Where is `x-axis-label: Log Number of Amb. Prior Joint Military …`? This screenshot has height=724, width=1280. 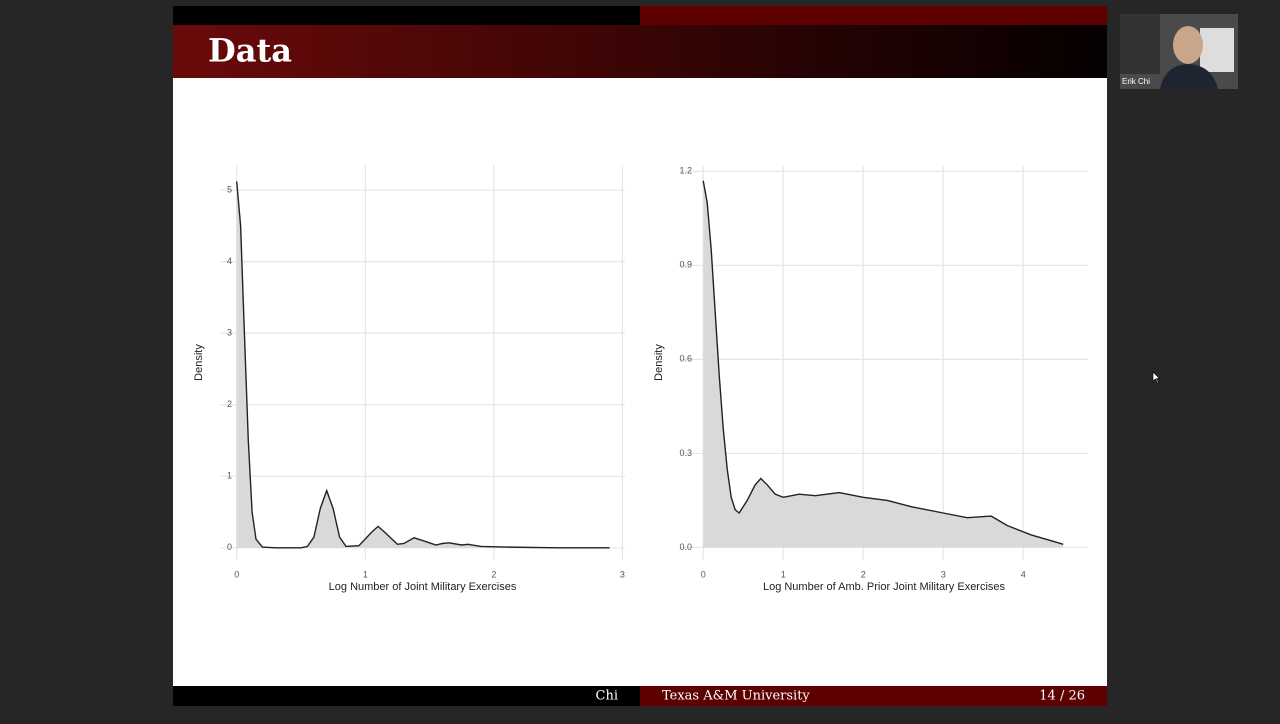
x-axis-label: Log Number of Amb. Prior Joint Military … is located at coordinates (884, 587).